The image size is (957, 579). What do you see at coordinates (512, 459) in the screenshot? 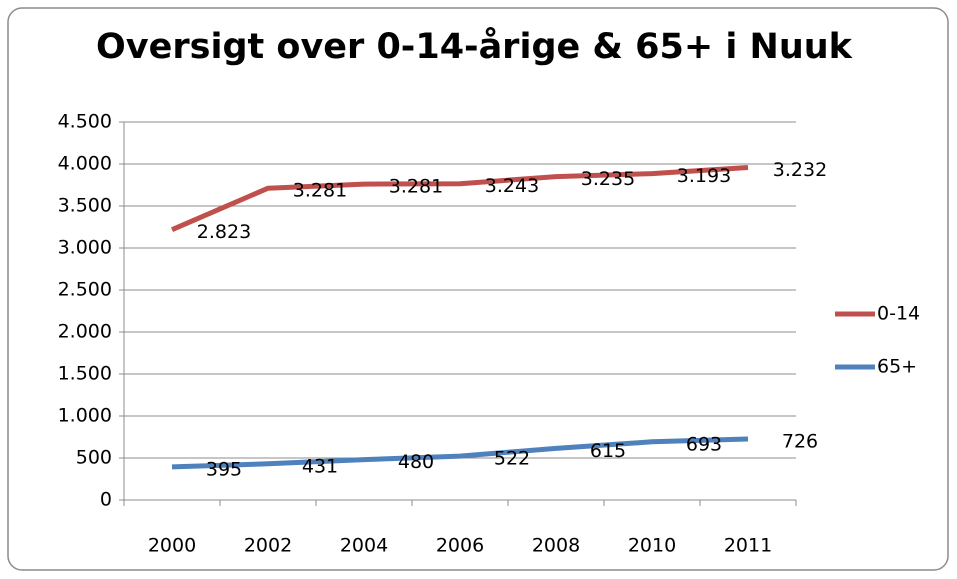
I see `data-label: 522` at bounding box center [512, 459].